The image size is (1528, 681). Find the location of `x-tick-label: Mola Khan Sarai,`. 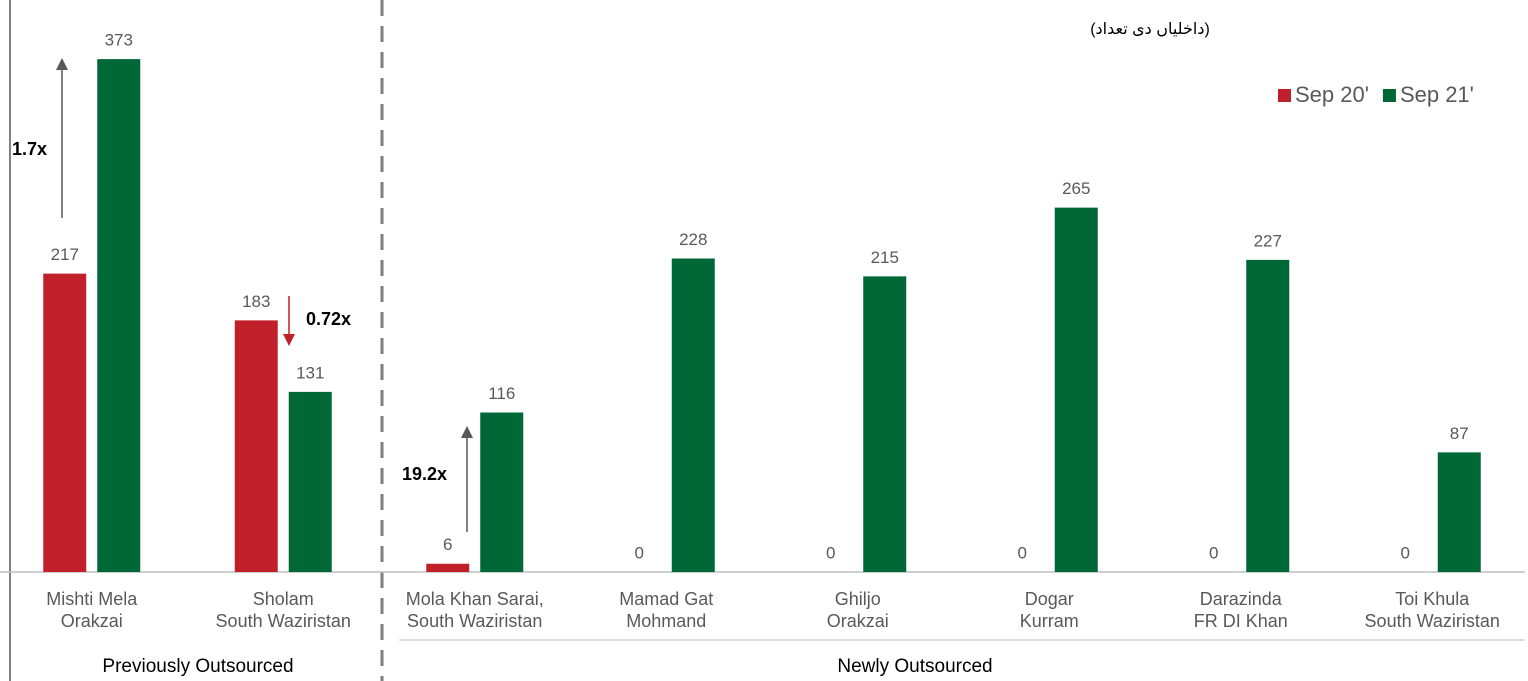

x-tick-label: Mola Khan Sarai, is located at coordinates (475, 599).